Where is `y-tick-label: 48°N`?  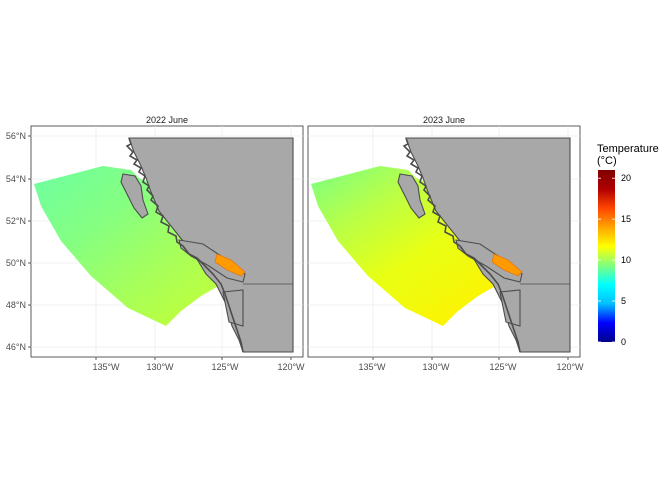
y-tick-label: 48°N is located at coordinates (16, 305).